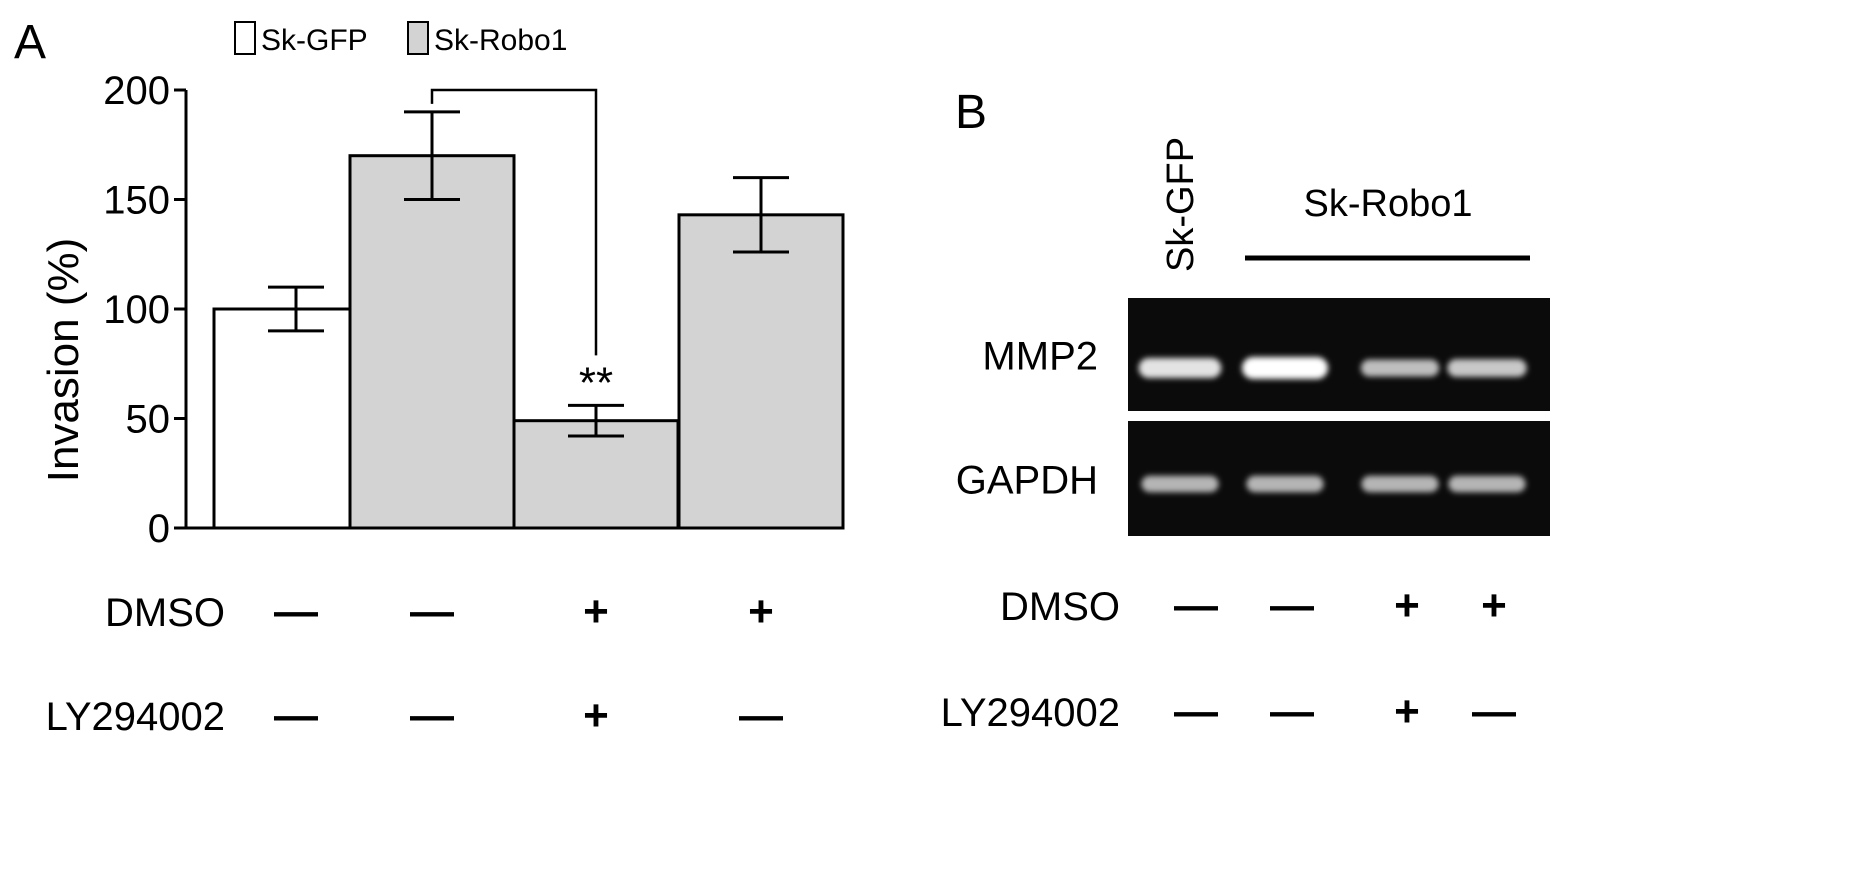 The height and width of the screenshot is (878, 1854). Describe the element at coordinates (135, 717) in the screenshot. I see `treatment-label-ly294002: LY294002` at that location.